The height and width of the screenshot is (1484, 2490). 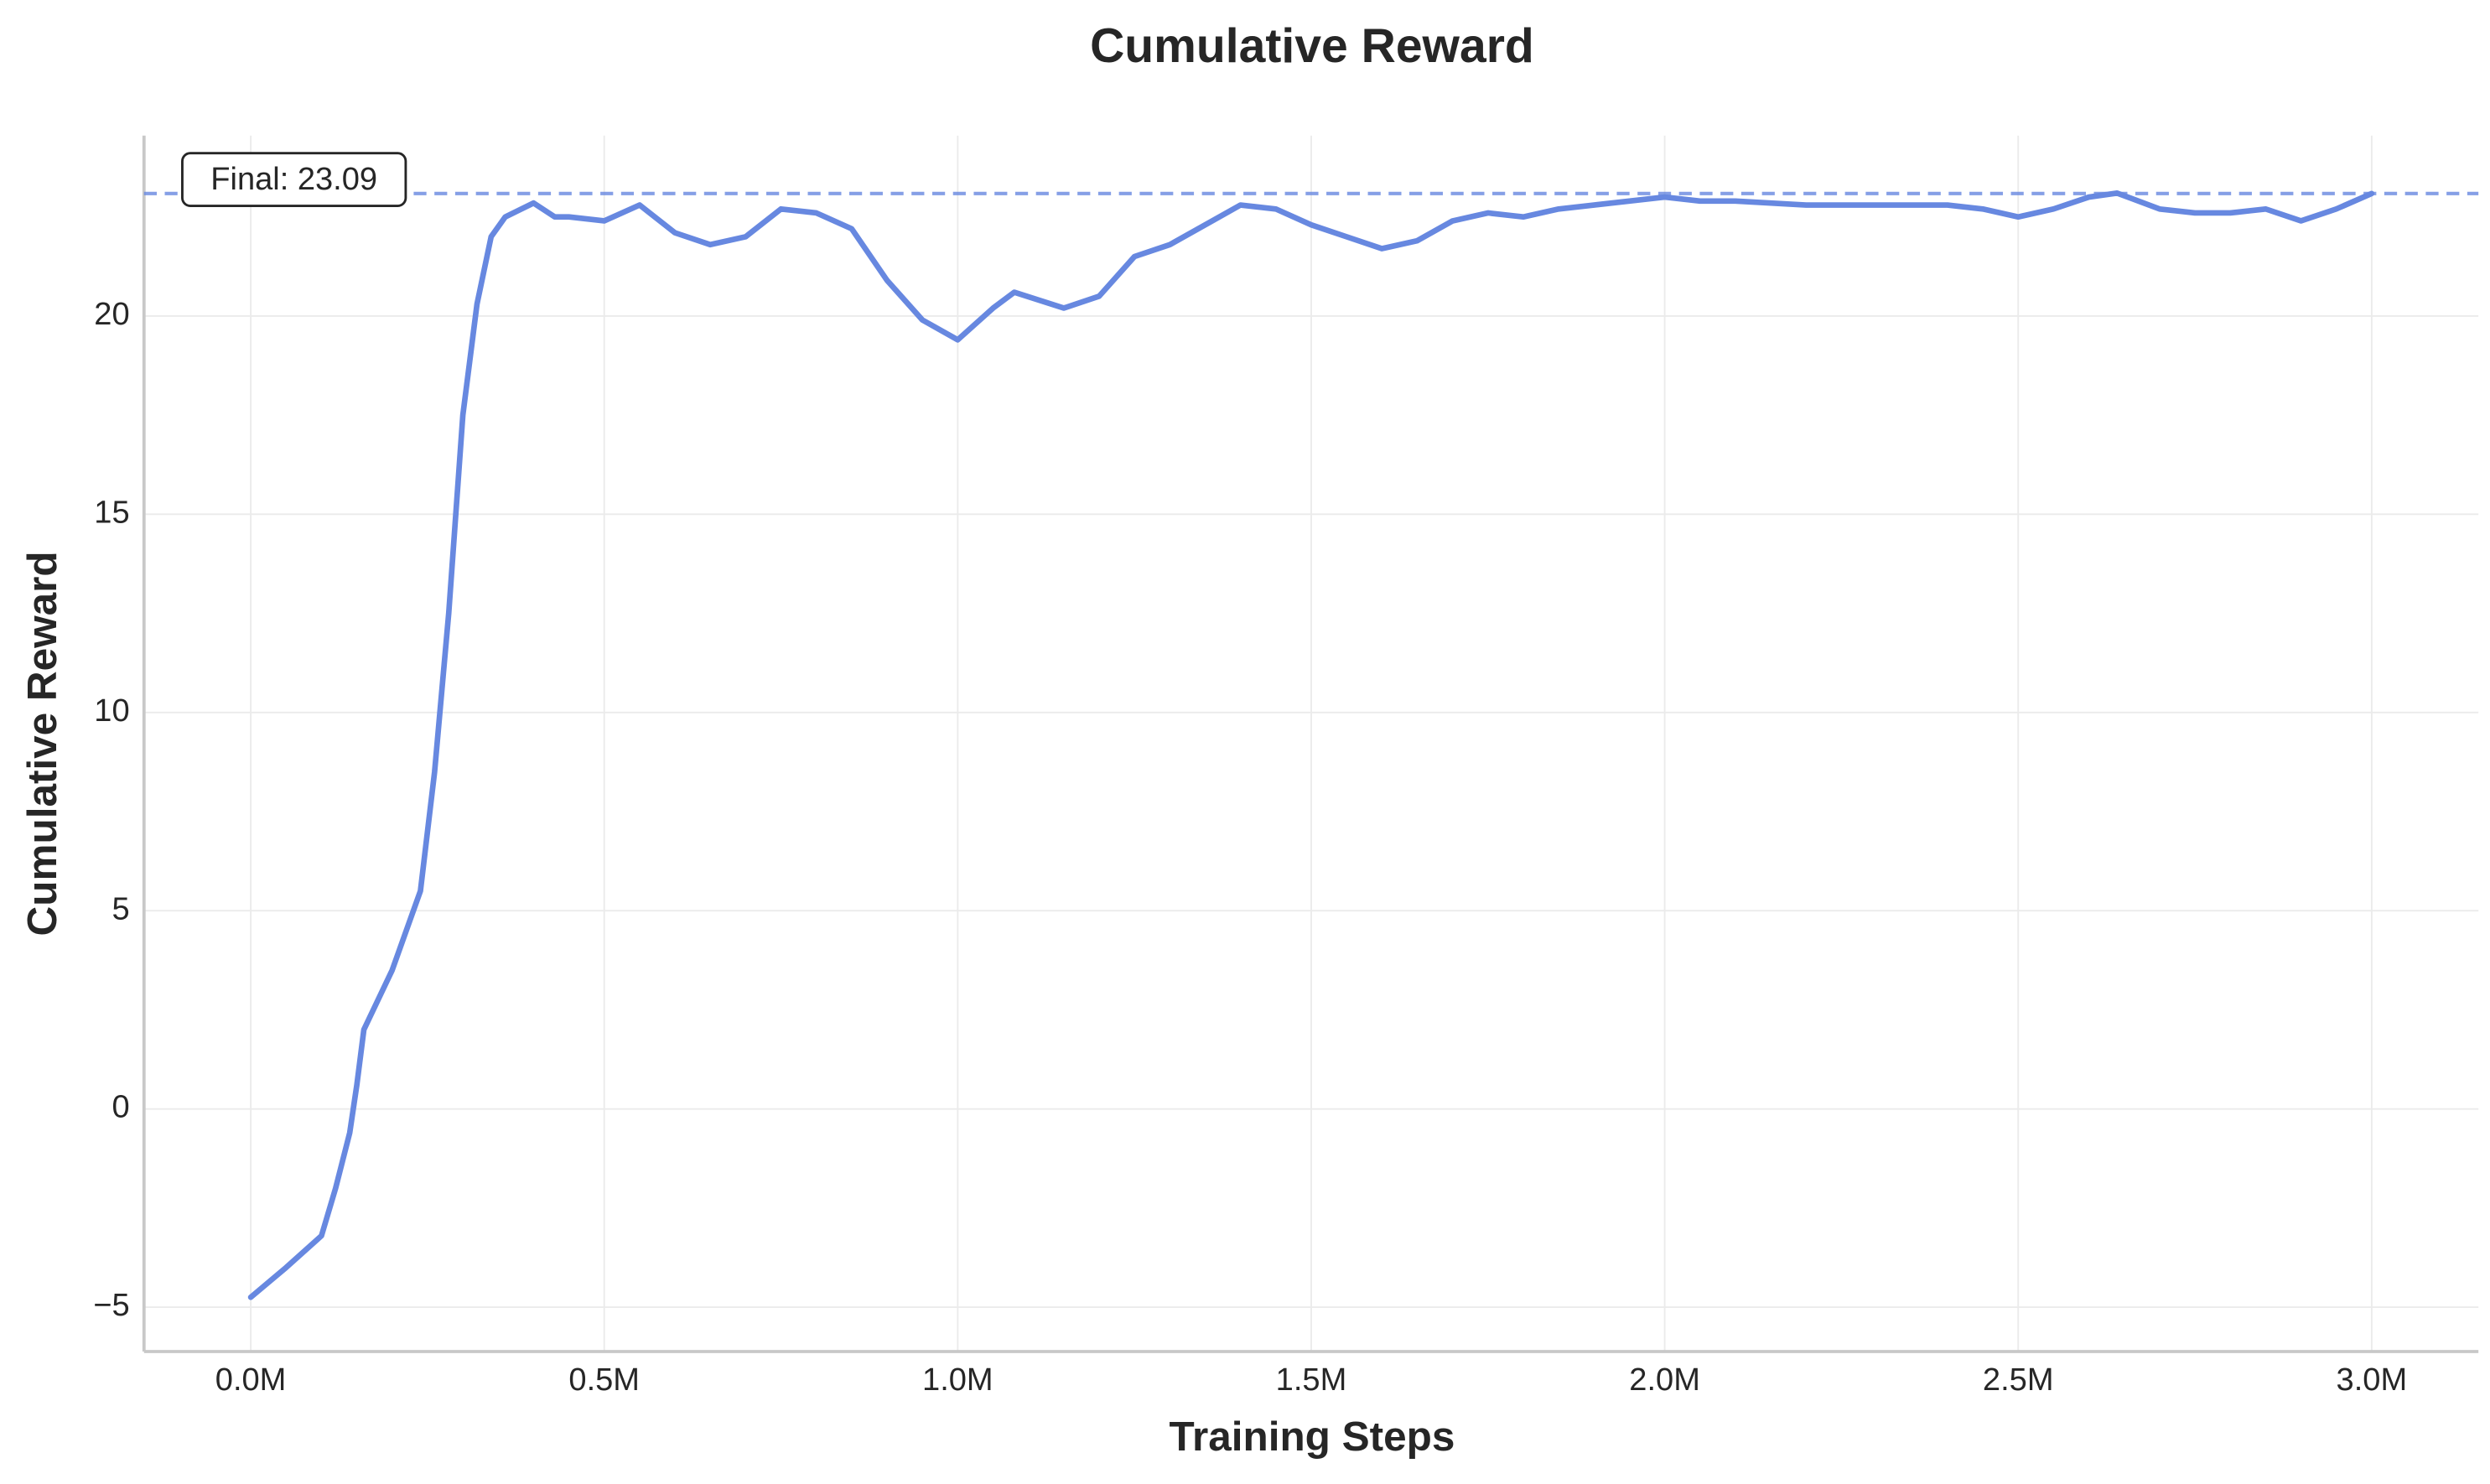 I want to click on x-tick-label: 1.5M, so click(x=1311, y=1380).